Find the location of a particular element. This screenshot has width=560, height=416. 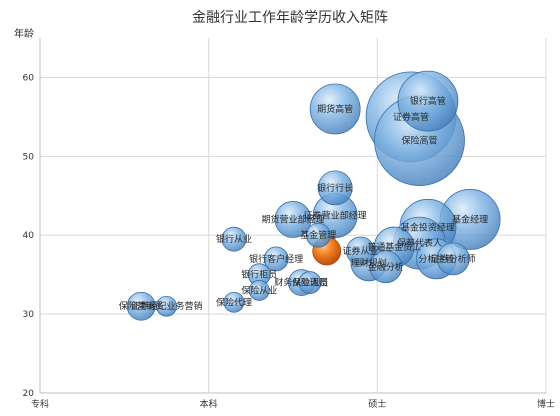

chart-title: 金融行业工作年龄学历收入矩阵 is located at coordinates (290, 18).